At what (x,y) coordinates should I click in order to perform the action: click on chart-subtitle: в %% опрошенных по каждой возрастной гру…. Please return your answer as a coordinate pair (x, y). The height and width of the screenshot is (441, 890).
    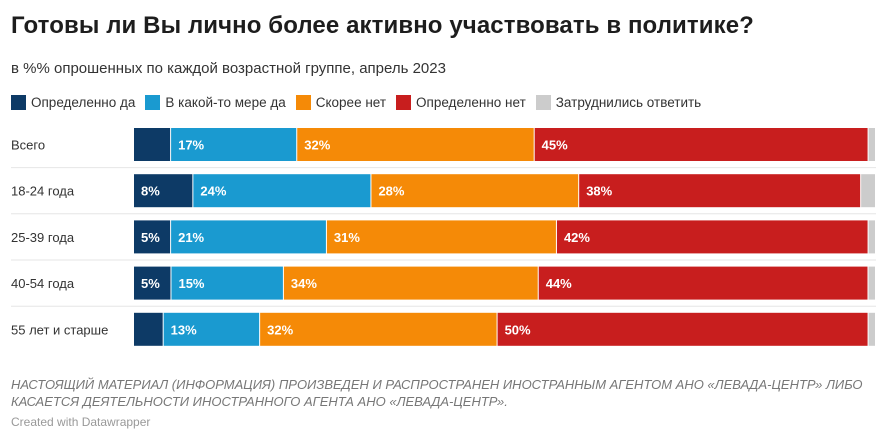
    Looking at the image, I should click on (228, 68).